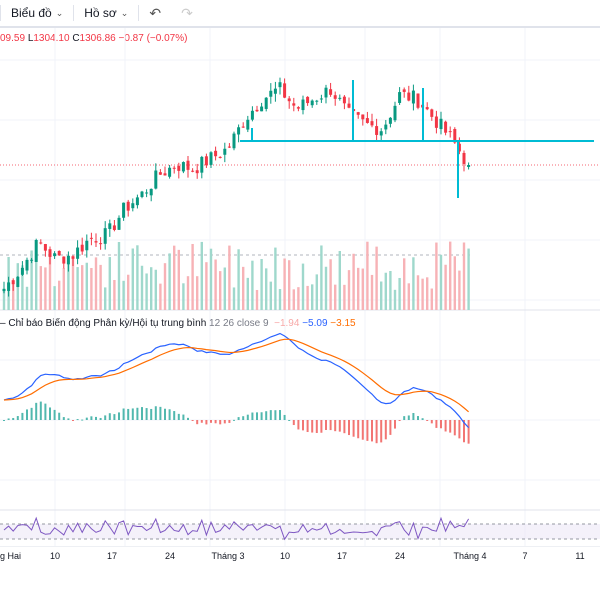 The height and width of the screenshot is (600, 600). I want to click on high-value: 09.59, so click(13, 38).